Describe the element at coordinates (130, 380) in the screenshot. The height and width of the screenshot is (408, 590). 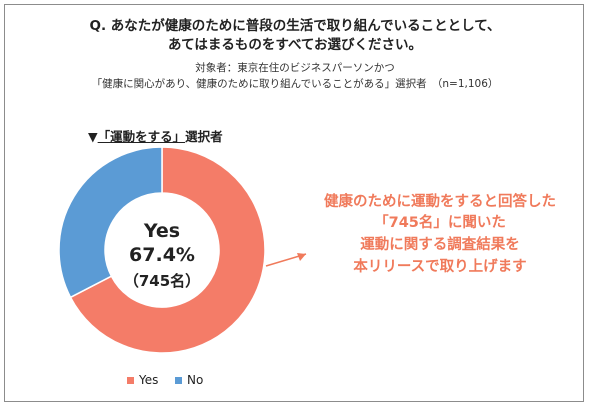
I see `legend-swatch-yes` at that location.